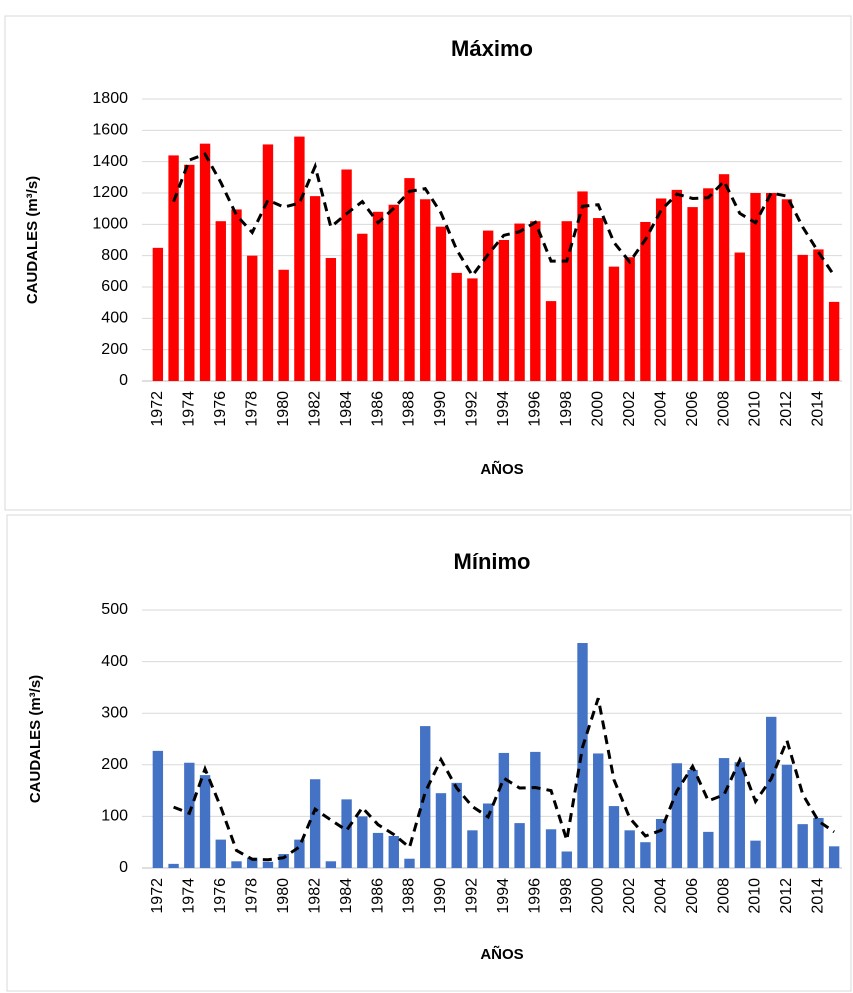  Describe the element at coordinates (157, 409) in the screenshot. I see `x-tick-label: 1972` at that location.